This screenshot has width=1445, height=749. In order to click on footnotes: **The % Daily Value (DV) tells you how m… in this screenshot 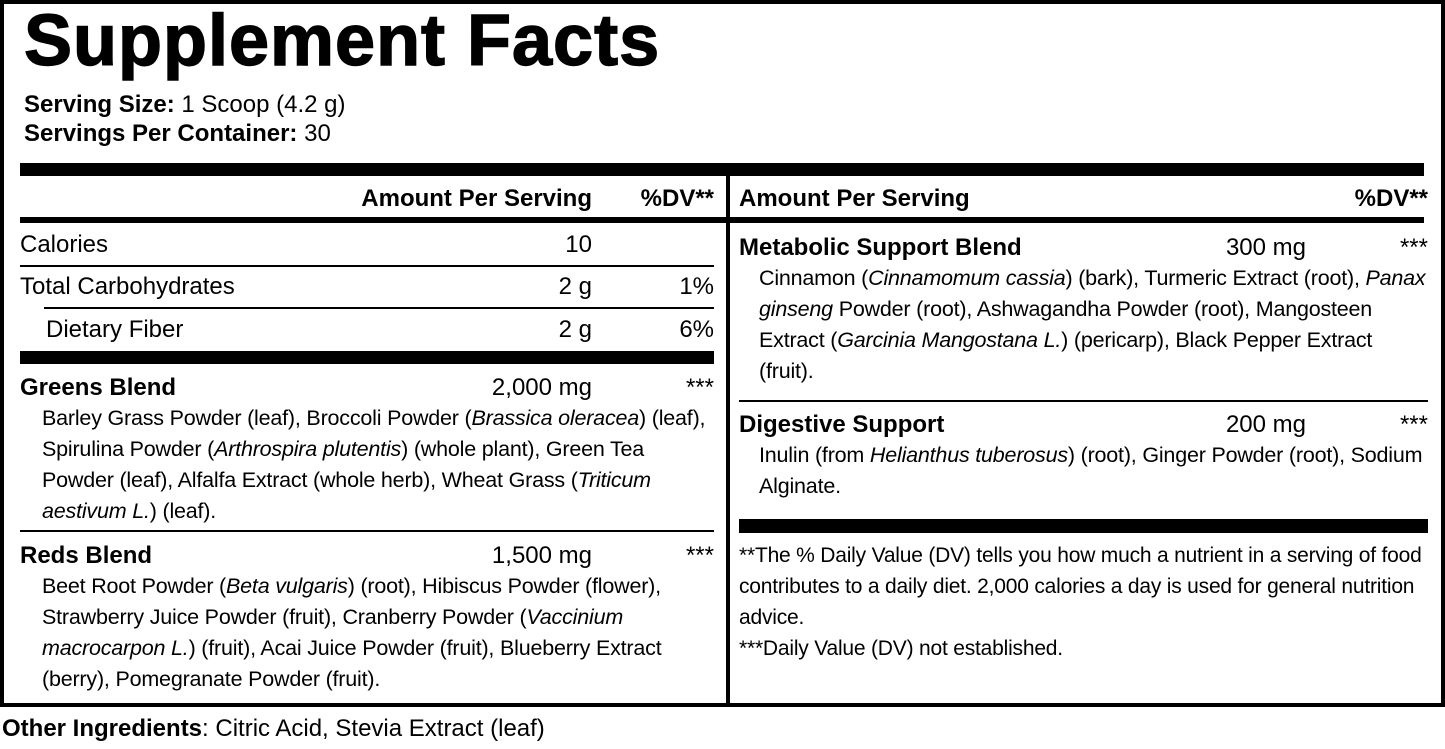, I will do `click(1083, 598)`.